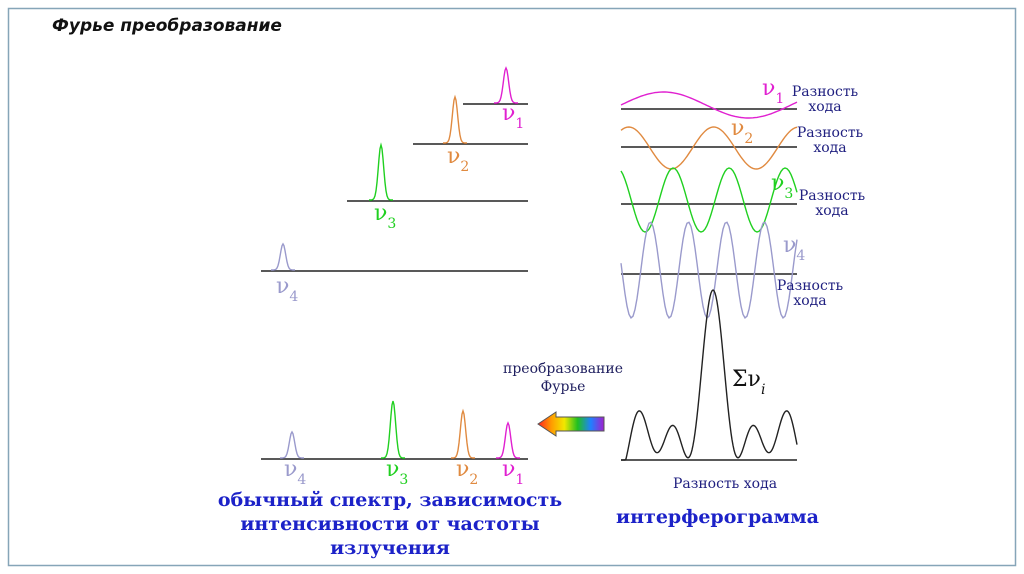  I want to click on arrow, so click(571, 424).